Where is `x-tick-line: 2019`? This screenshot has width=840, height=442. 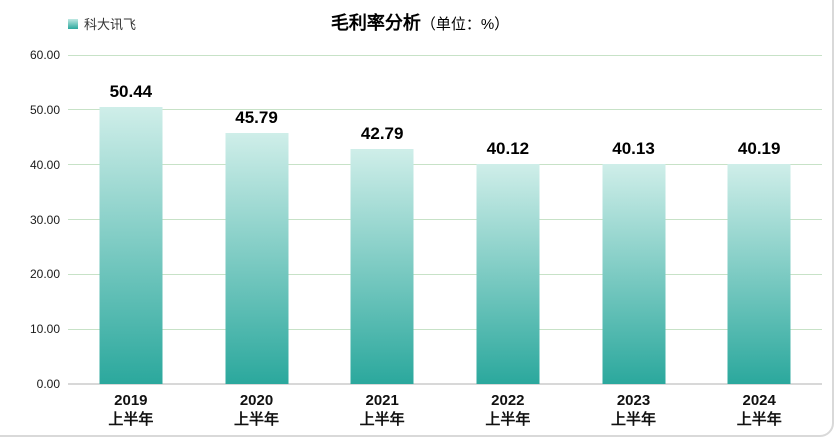 x-tick-line: 2019 is located at coordinates (131, 400).